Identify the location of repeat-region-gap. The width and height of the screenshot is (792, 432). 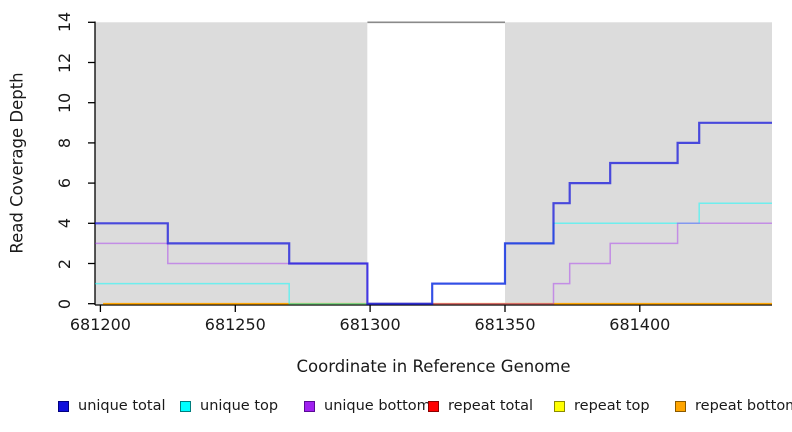
(436, 164).